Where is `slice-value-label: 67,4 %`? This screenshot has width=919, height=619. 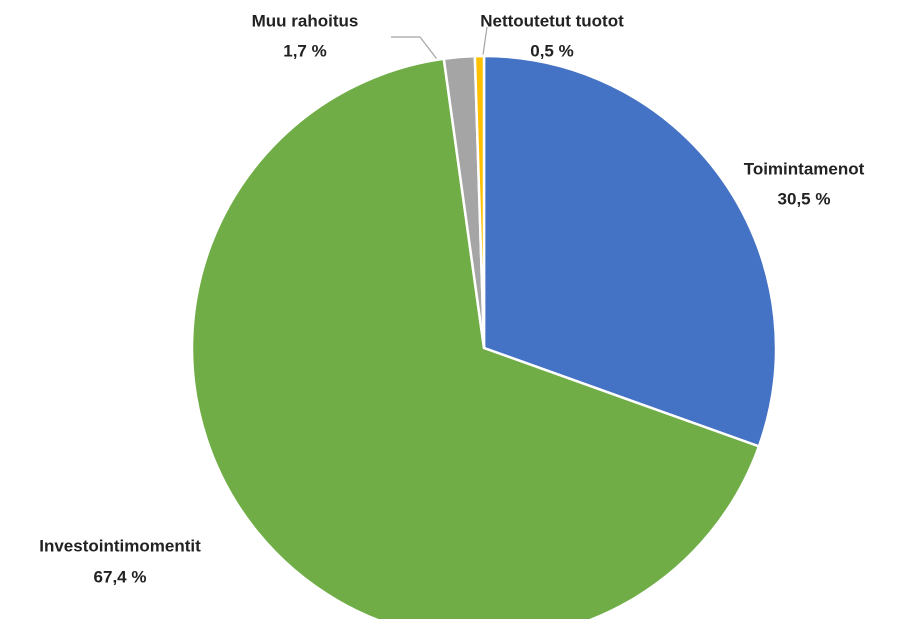 slice-value-label: 67,4 % is located at coordinates (120, 576).